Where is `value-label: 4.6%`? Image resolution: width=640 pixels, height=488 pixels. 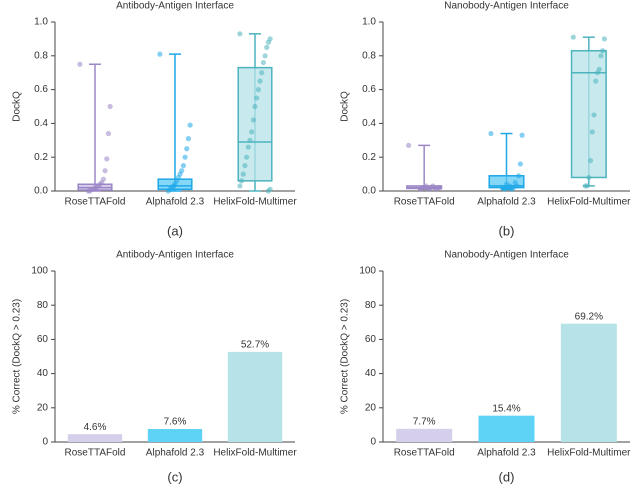
value-label: 4.6% is located at coordinates (95, 427).